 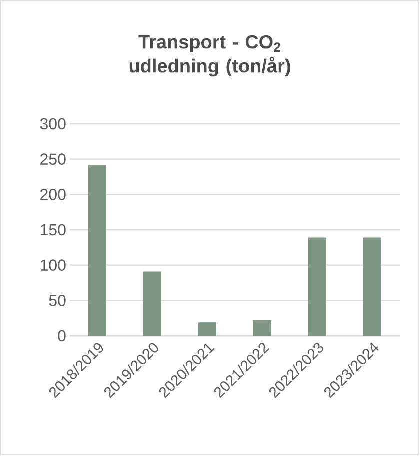 I want to click on y-tick-label: 50, so click(x=57, y=300).